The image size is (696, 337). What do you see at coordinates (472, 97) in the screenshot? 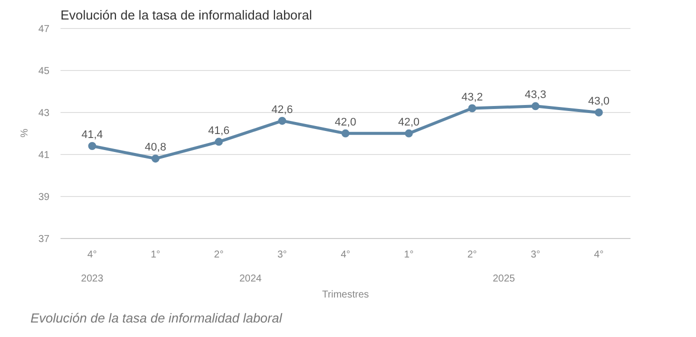
I see `data-label: 43,2` at bounding box center [472, 97].